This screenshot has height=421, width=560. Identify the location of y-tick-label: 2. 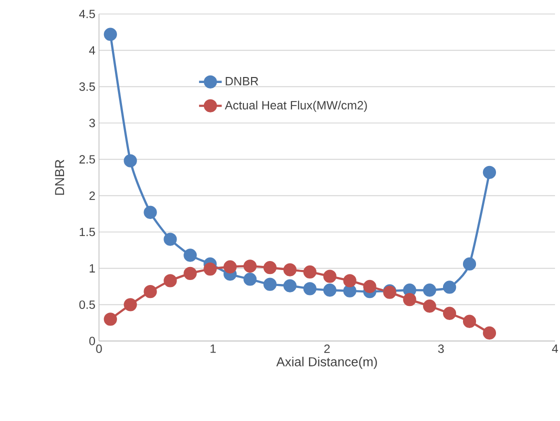
(92, 195).